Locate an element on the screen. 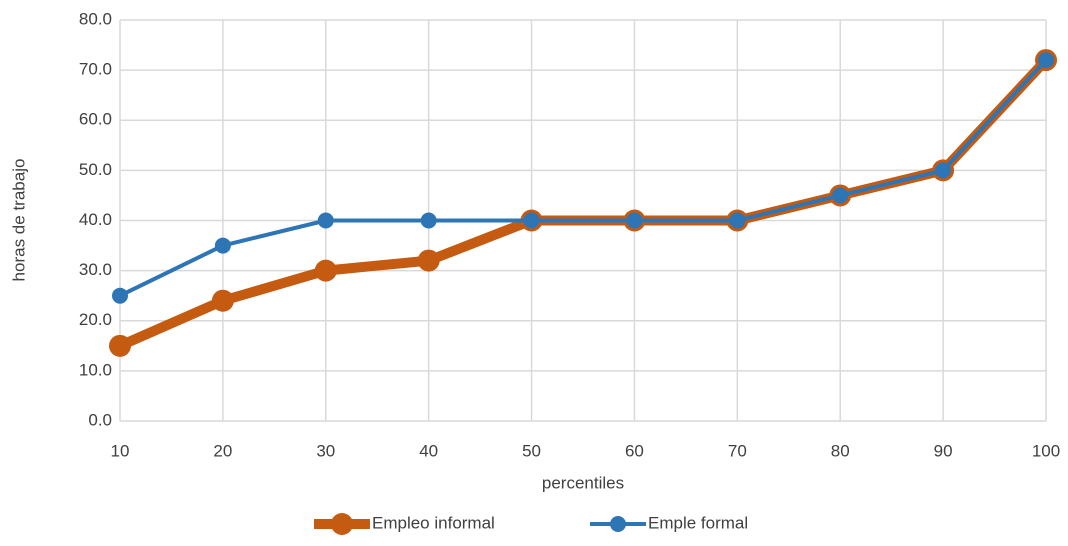  y-tick-label: 70.0 is located at coordinates (95, 69).